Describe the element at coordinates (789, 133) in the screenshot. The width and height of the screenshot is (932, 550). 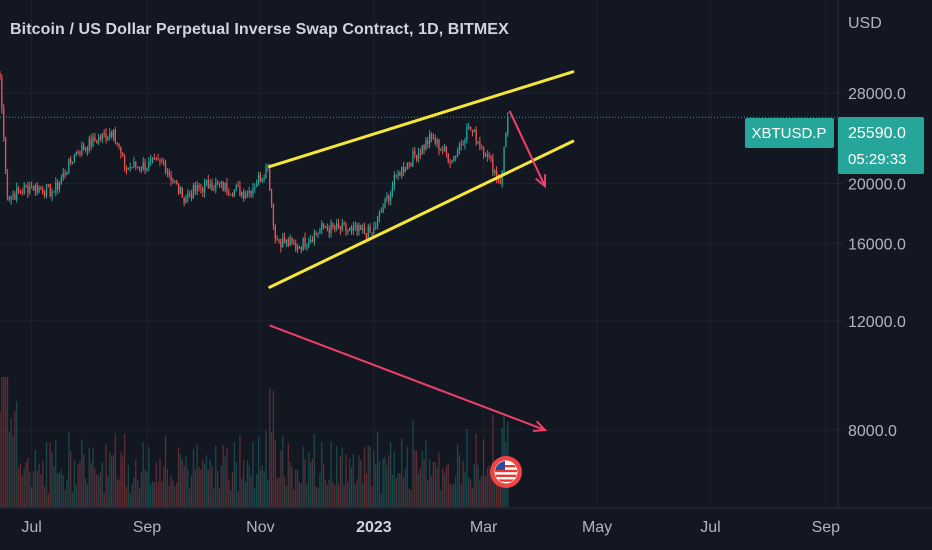
I see `symbol-label-background` at that location.